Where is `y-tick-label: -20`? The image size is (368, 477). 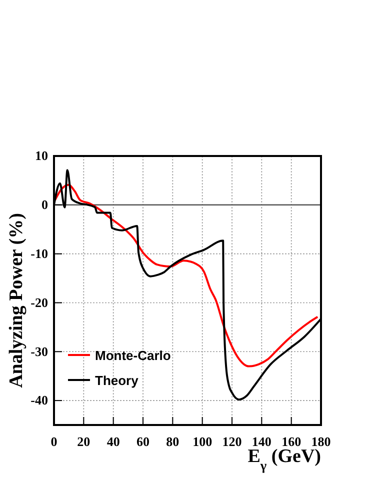 y-tick-label: -20 is located at coordinates (39, 302).